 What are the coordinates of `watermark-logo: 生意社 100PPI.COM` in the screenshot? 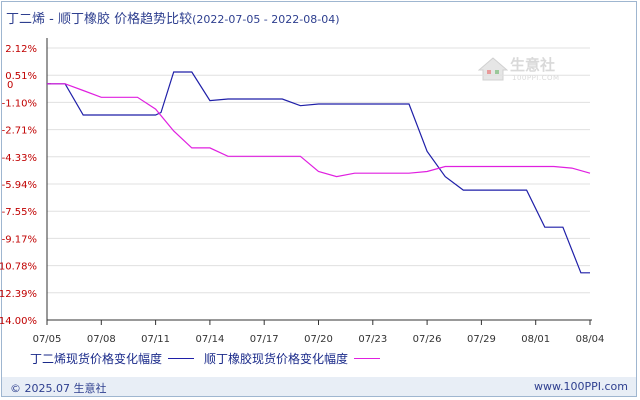 It's located at (518, 71).